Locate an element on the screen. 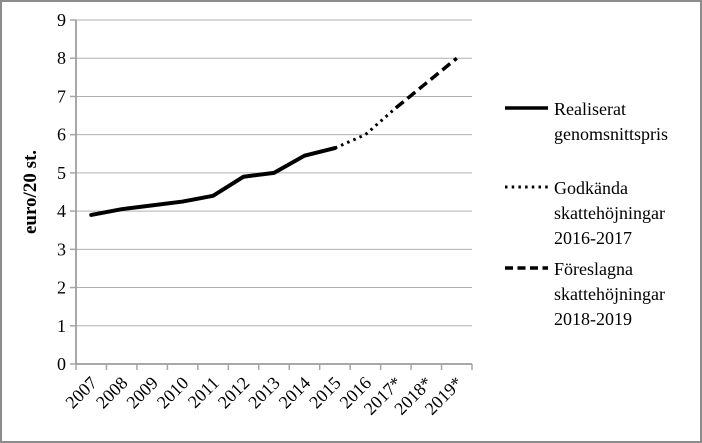  series-line-dashed is located at coordinates (426, 83).